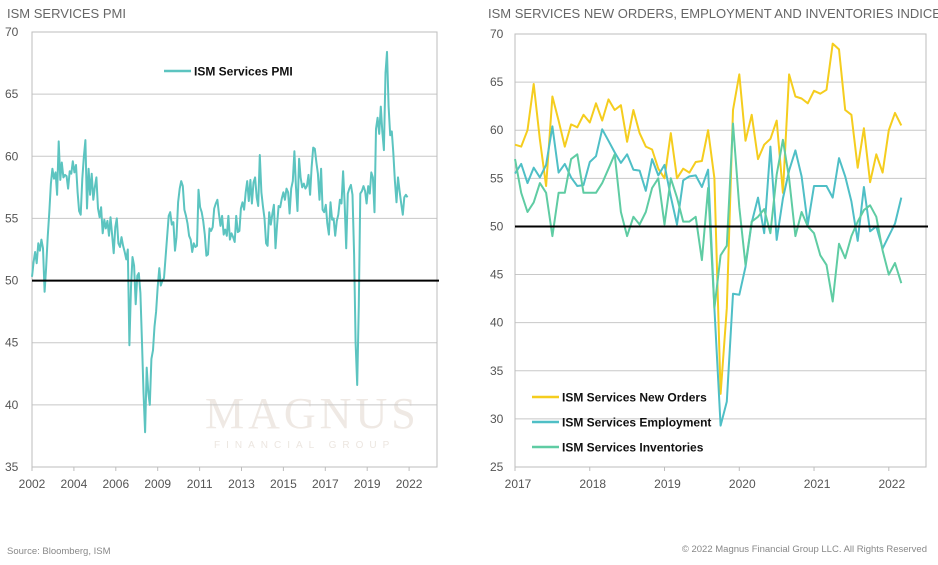 The height and width of the screenshot is (565, 938). Describe the element at coordinates (592, 484) in the screenshot. I see `x-tick-label: 2018` at that location.